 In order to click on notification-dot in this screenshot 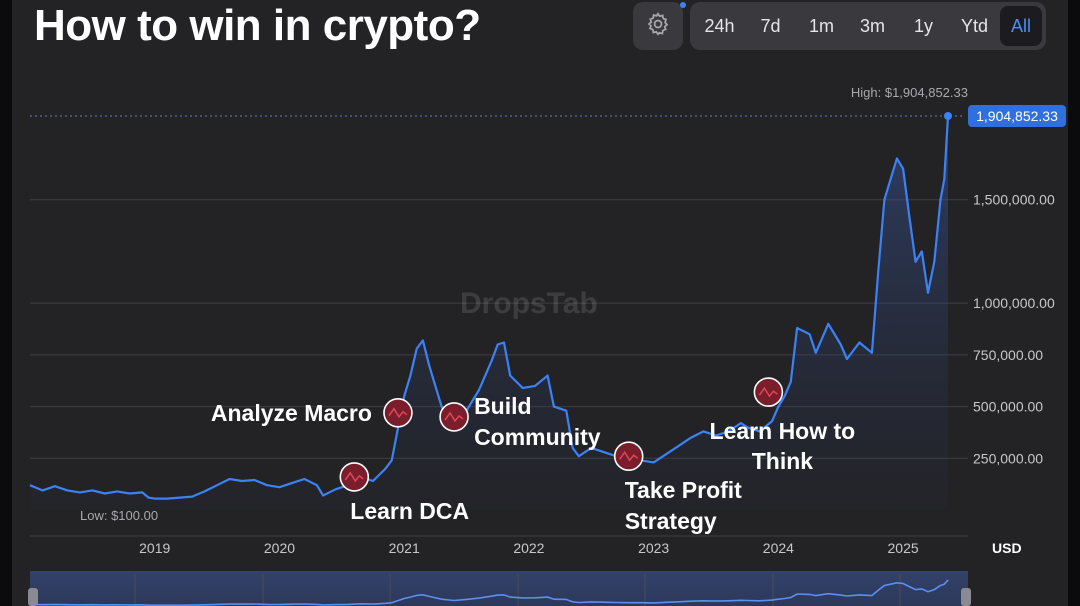, I will do `click(683, 5)`.